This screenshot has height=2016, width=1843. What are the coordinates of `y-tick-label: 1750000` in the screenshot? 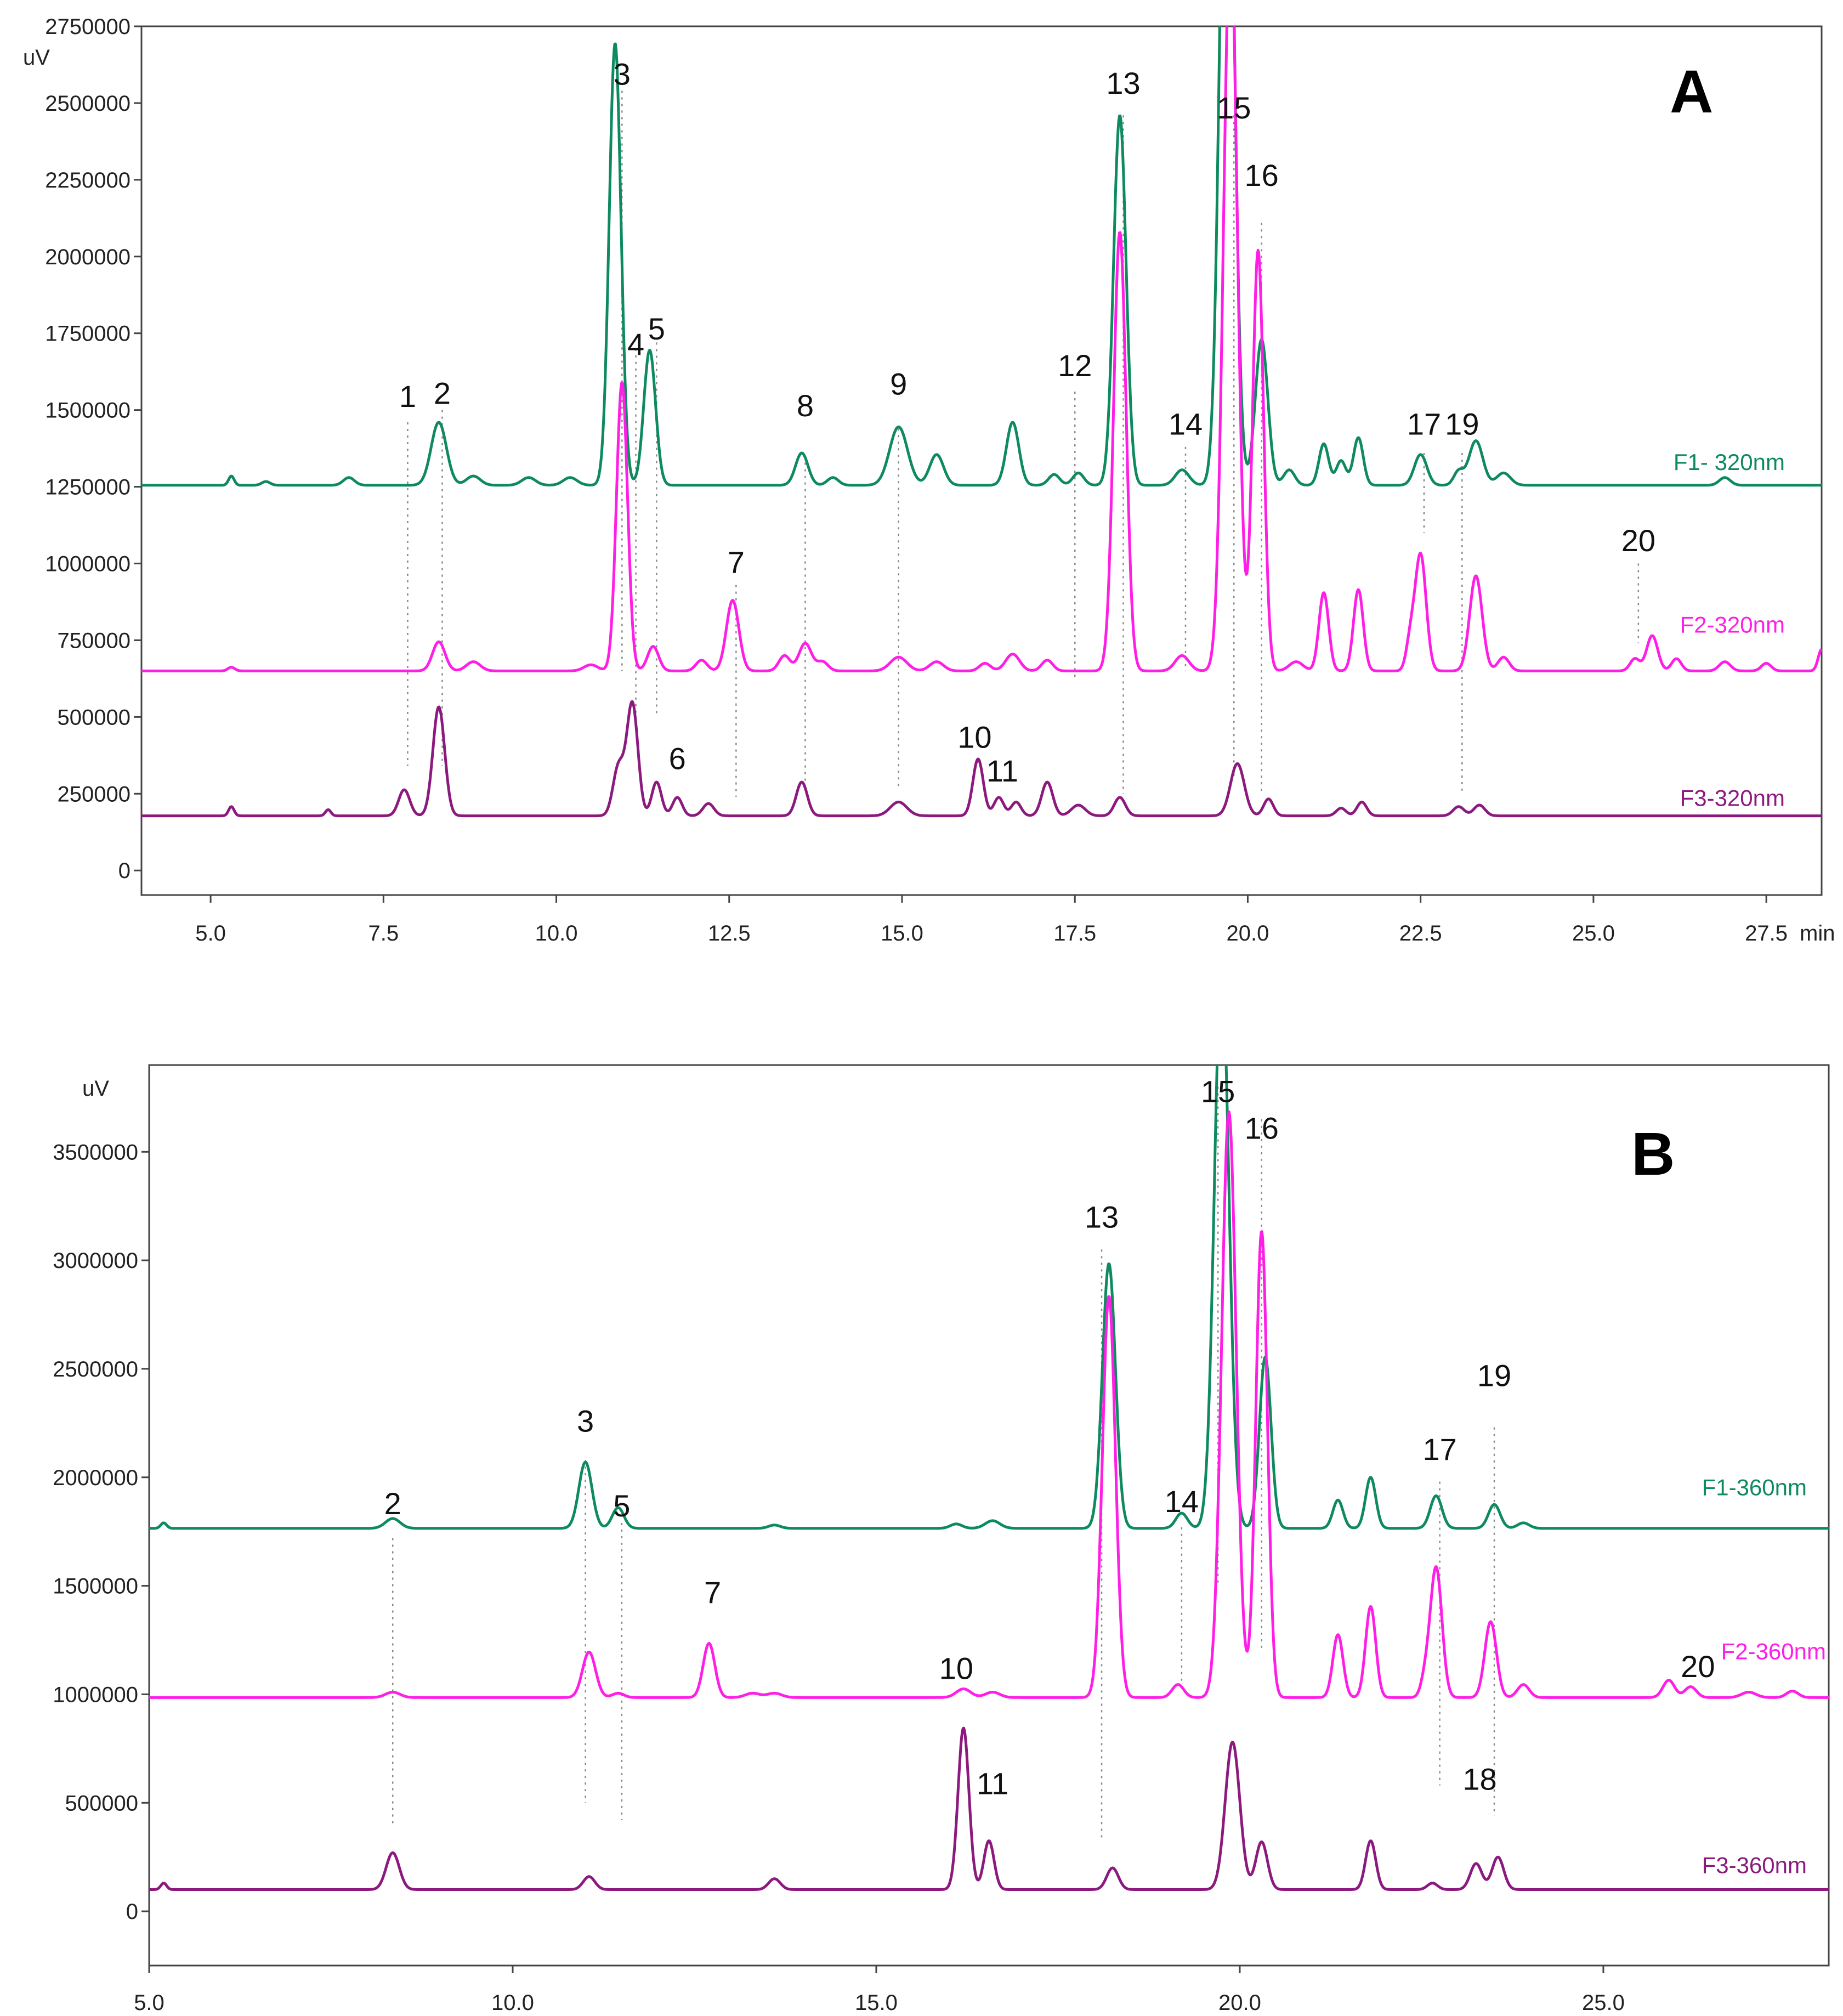 It's located at (88, 334).